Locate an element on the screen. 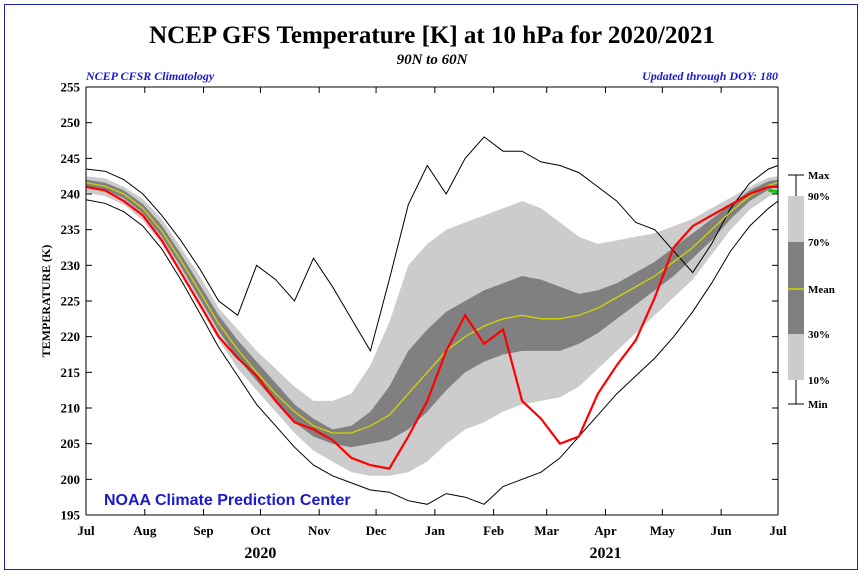  credit-label: NOAA Climate Prediction Center is located at coordinates (227, 500).